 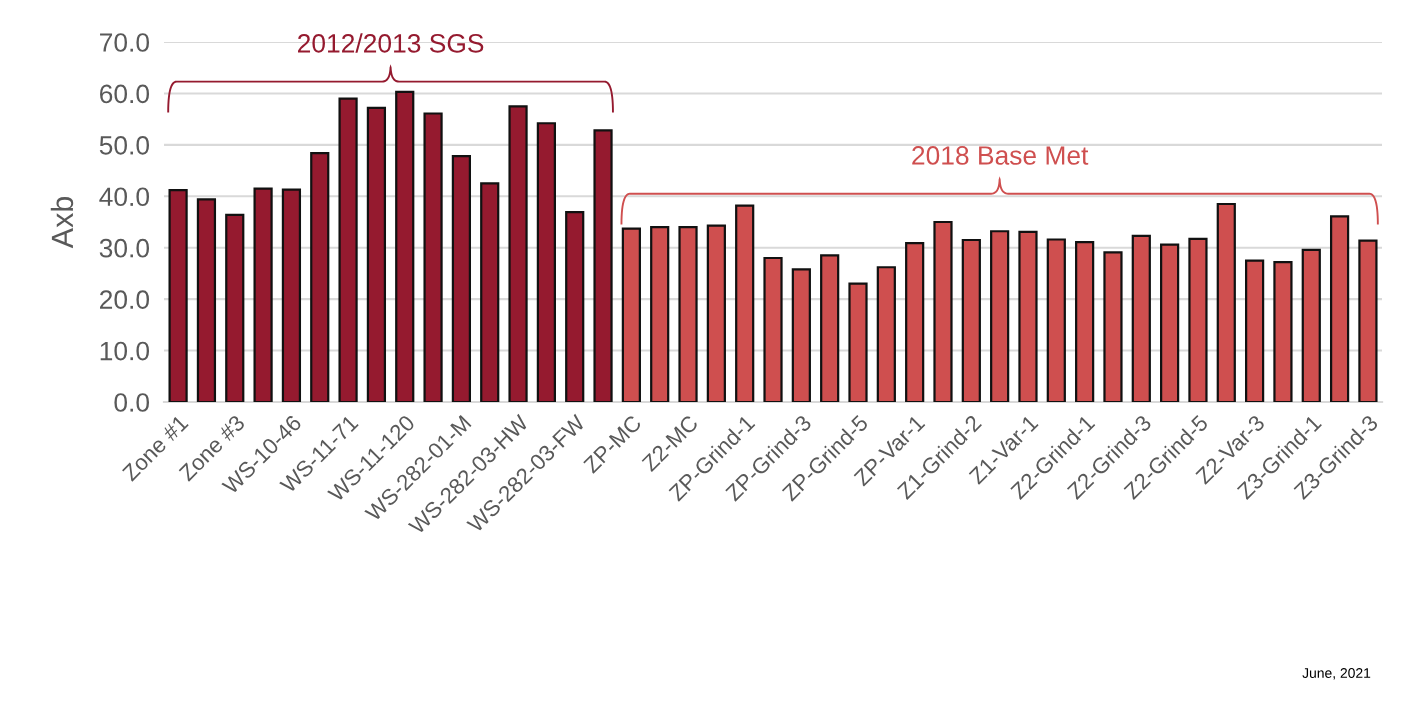 I want to click on y-tick-label: 10.0, so click(x=125, y=351).